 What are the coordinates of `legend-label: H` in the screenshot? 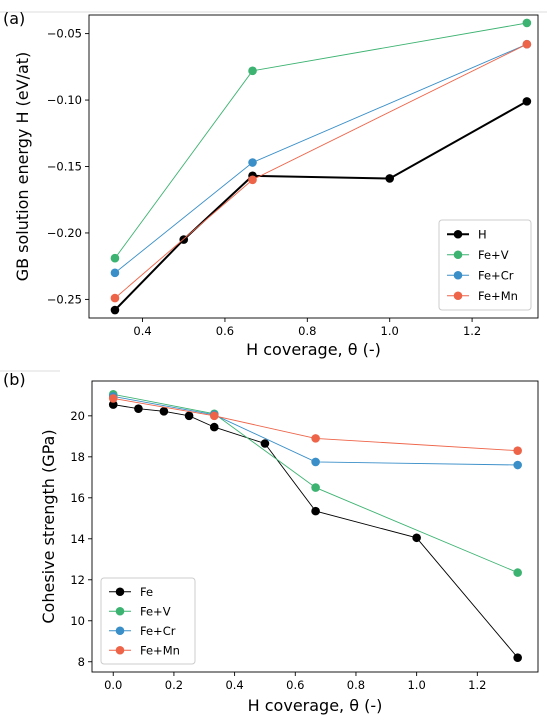 It's located at (482, 234).